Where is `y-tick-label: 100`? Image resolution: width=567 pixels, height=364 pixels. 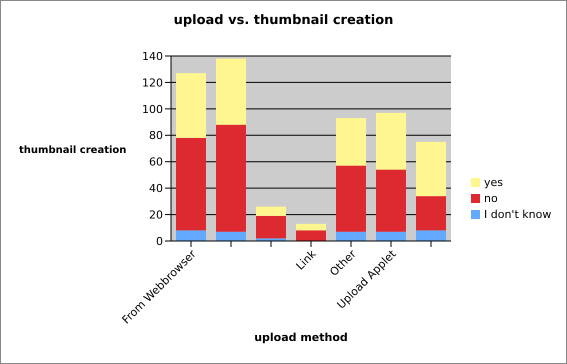 y-tick-label: 100 is located at coordinates (152, 109).